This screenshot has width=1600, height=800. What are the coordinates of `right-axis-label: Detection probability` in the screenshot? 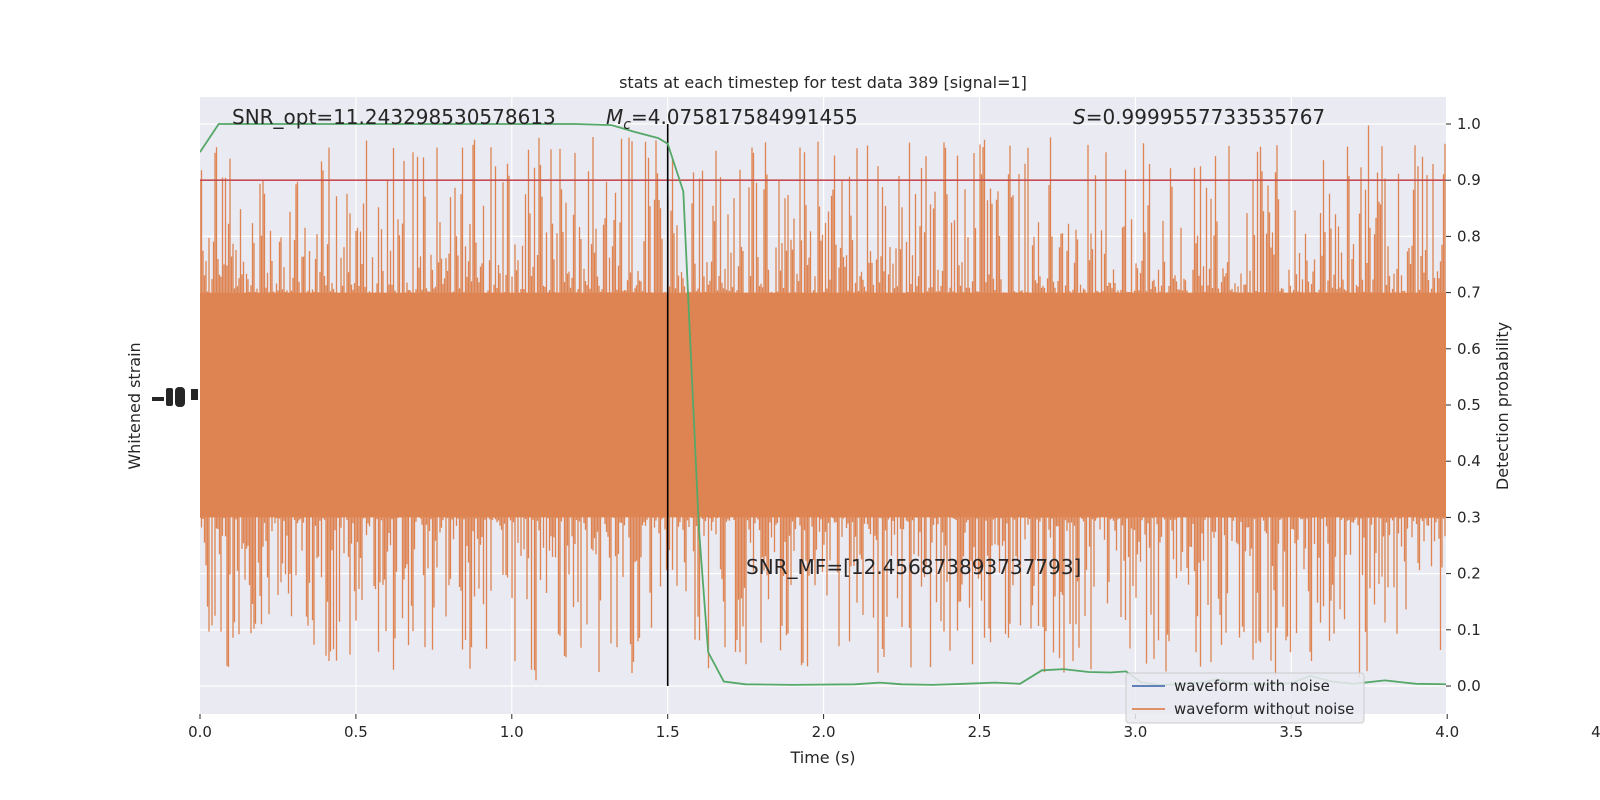 It's located at (1502, 406).